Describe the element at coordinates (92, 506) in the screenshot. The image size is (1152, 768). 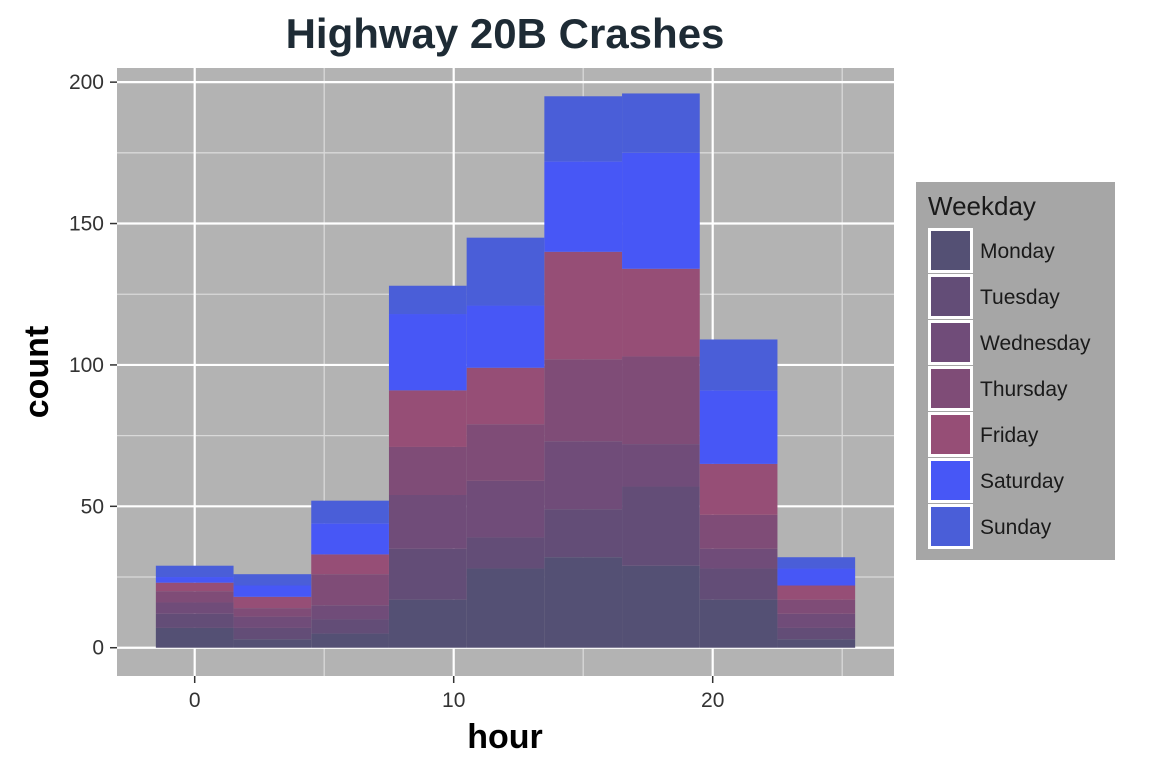
I see `y-tick-label: 50` at that location.